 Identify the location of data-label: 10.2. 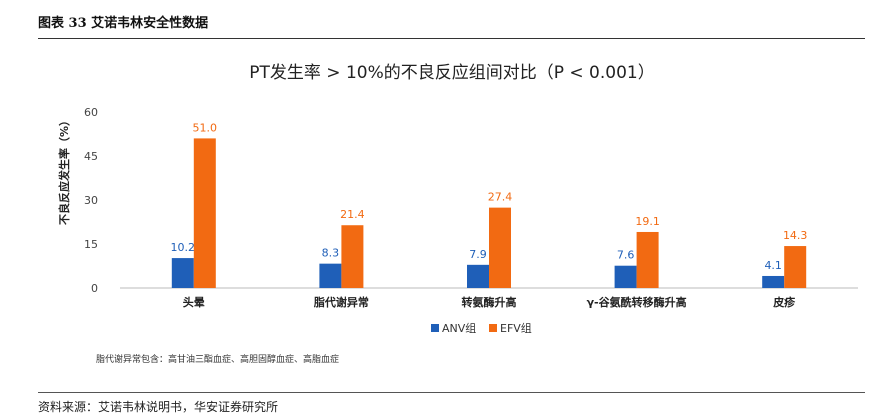
(183, 247).